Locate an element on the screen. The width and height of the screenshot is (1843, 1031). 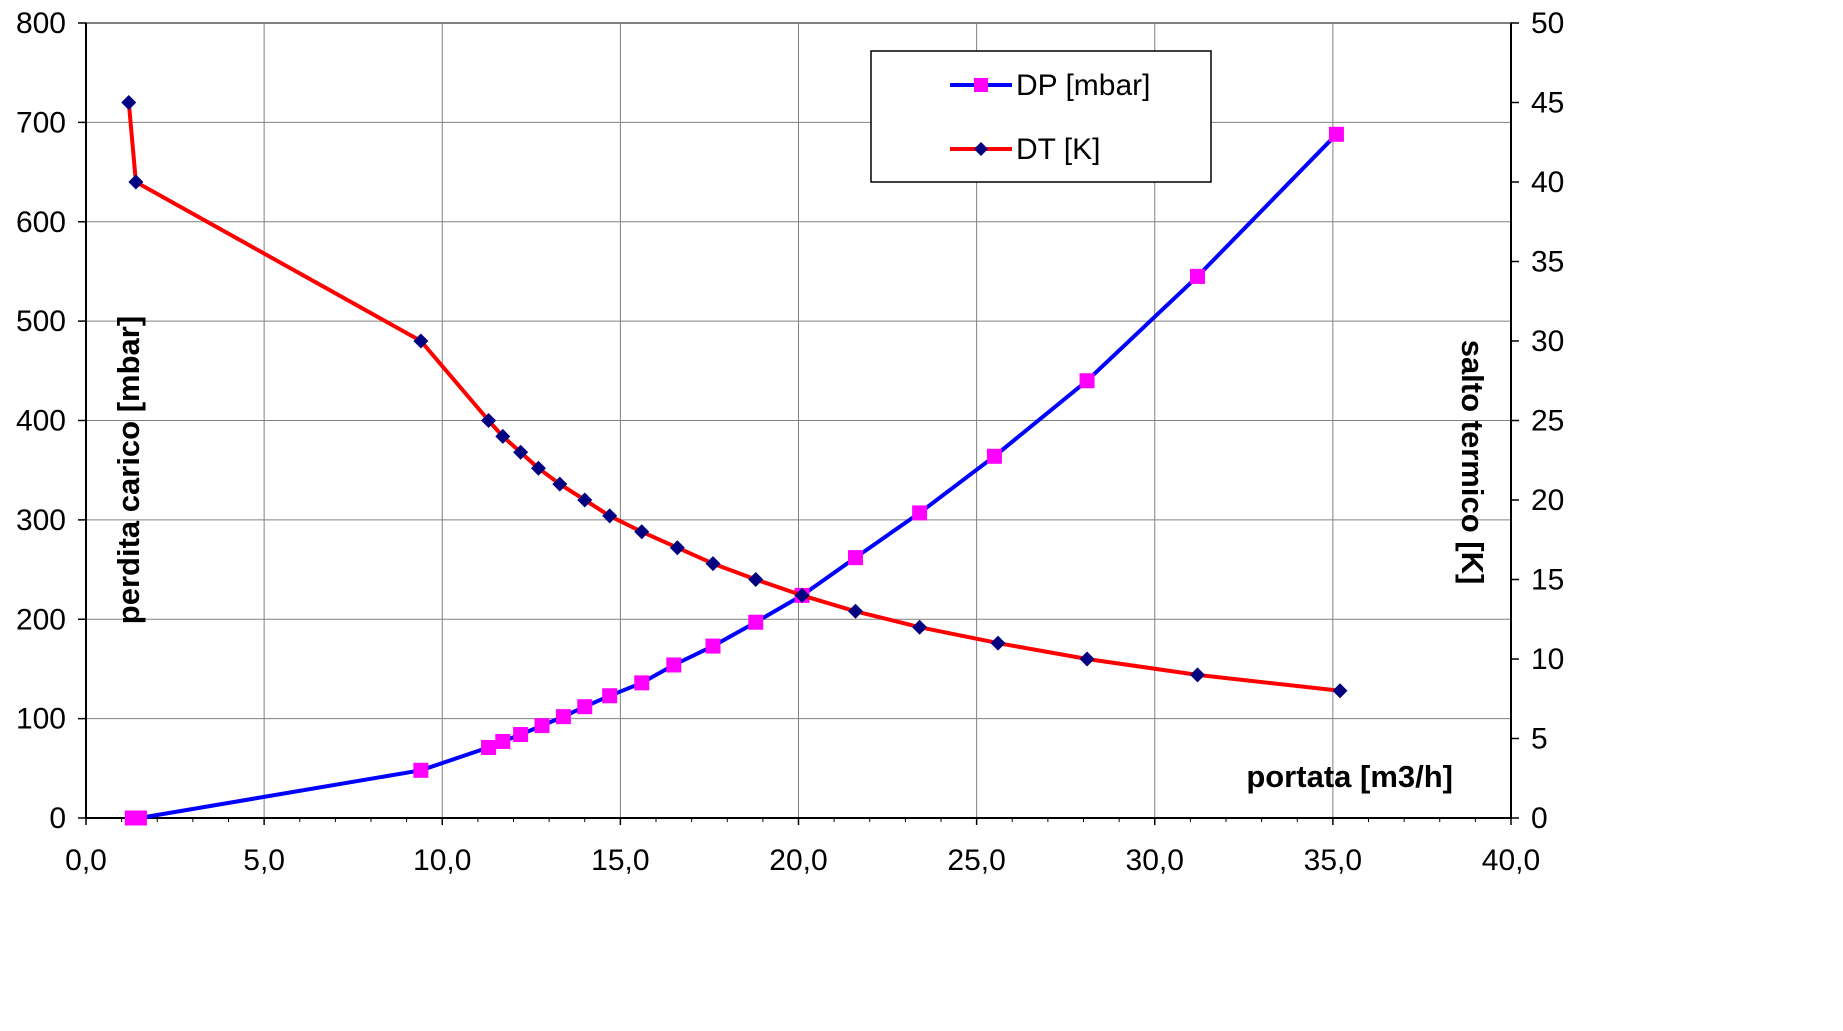
y2-tick-label: 30 is located at coordinates (1547, 341).